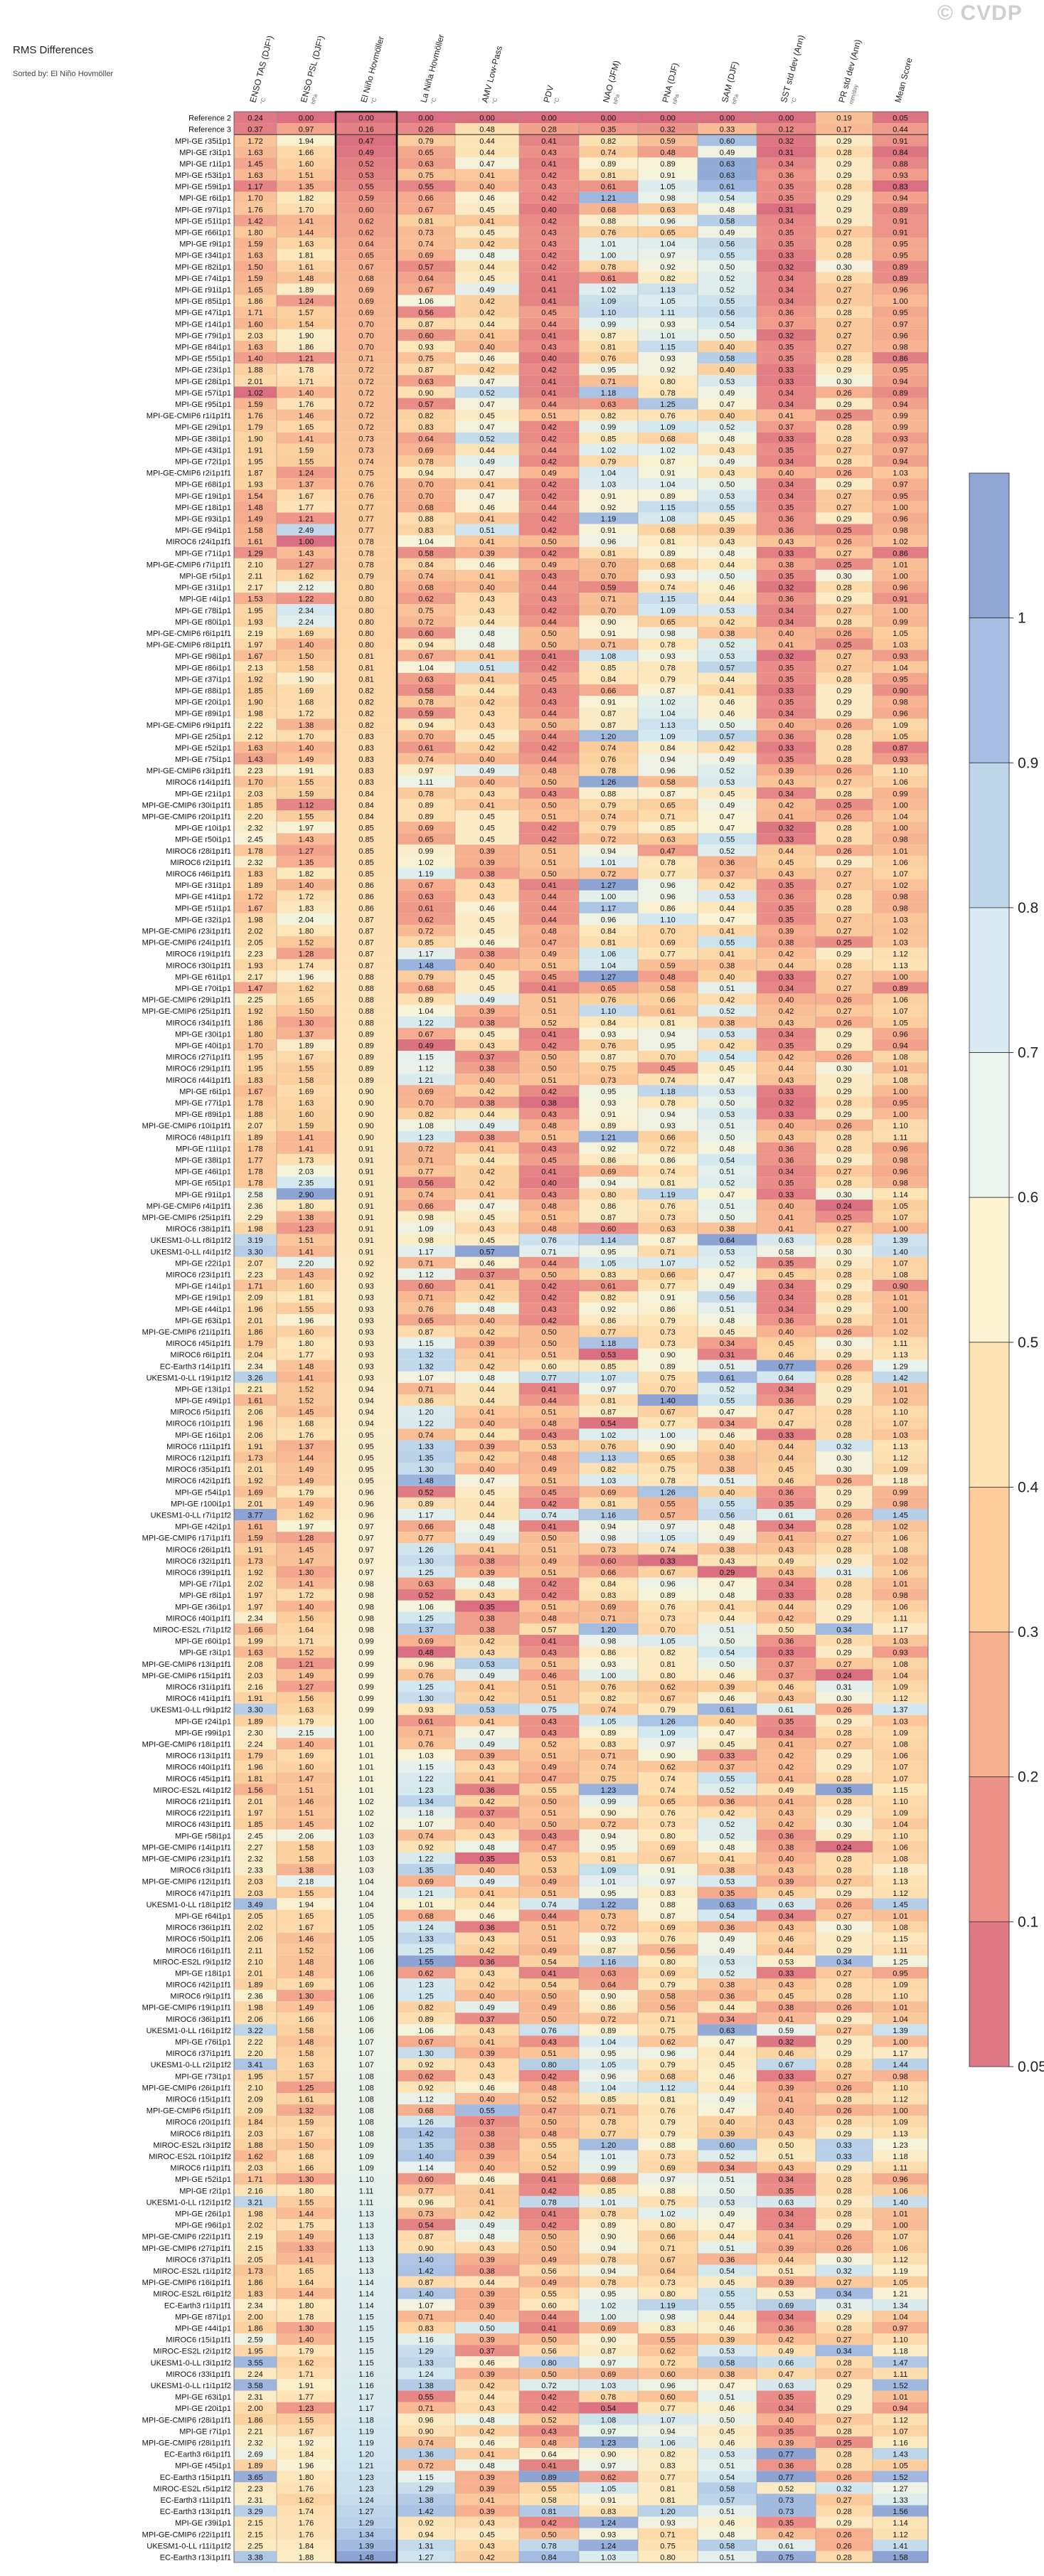 The width and height of the screenshot is (1044, 2576). What do you see at coordinates (306, 130) in the screenshot?
I see `cell-value: 0.97` at bounding box center [306, 130].